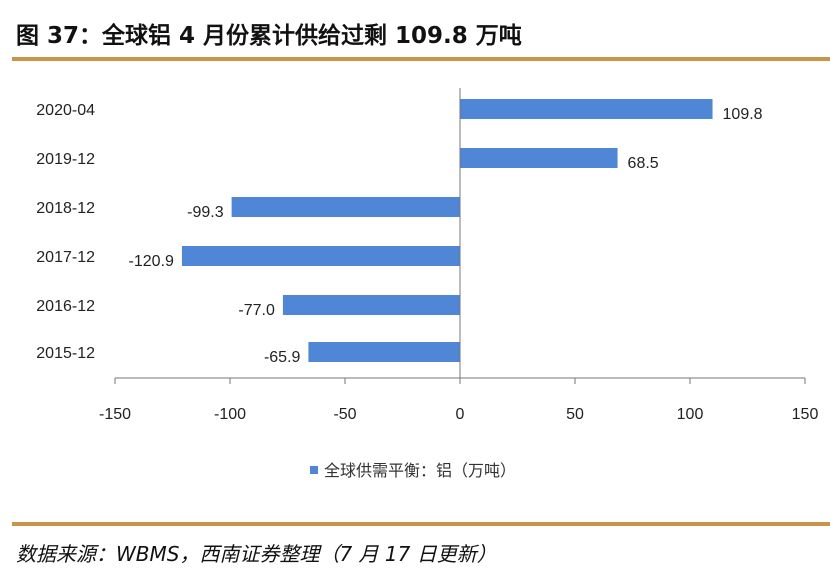 Image resolution: width=830 pixels, height=574 pixels. I want to click on data-label: 109.8, so click(743, 114).